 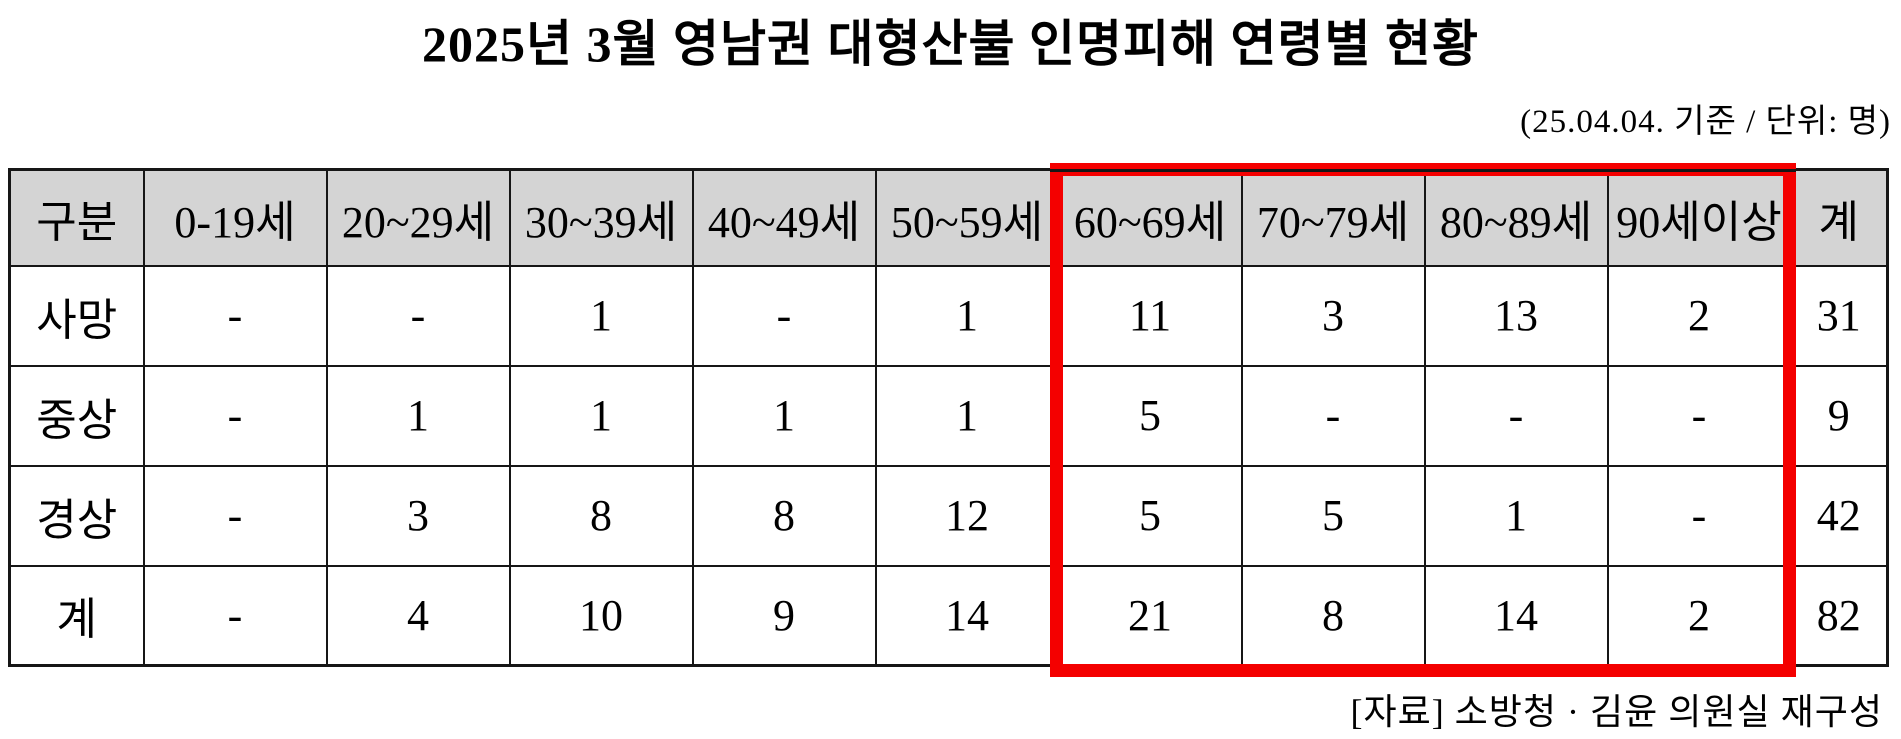 I want to click on table-cell: 42, so click(x=1839, y=515).